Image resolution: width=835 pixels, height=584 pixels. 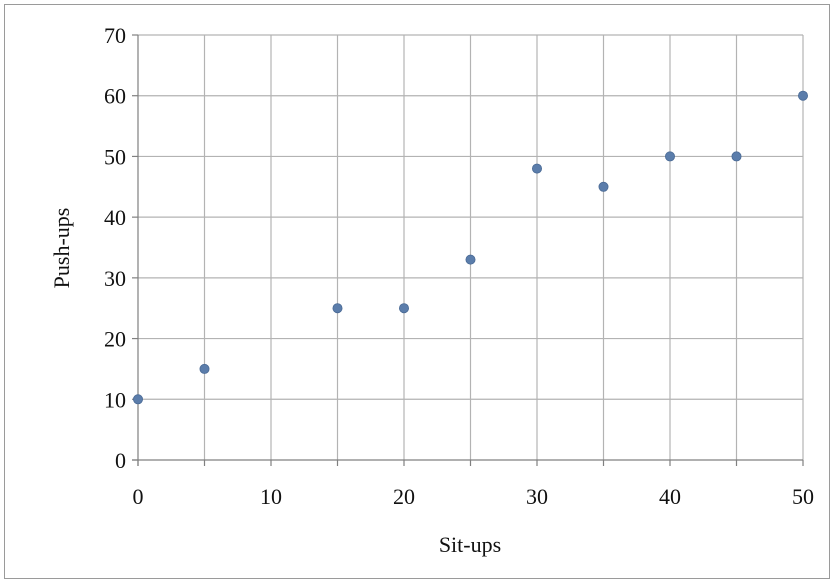 I want to click on x-tick-label: 30, so click(x=537, y=496).